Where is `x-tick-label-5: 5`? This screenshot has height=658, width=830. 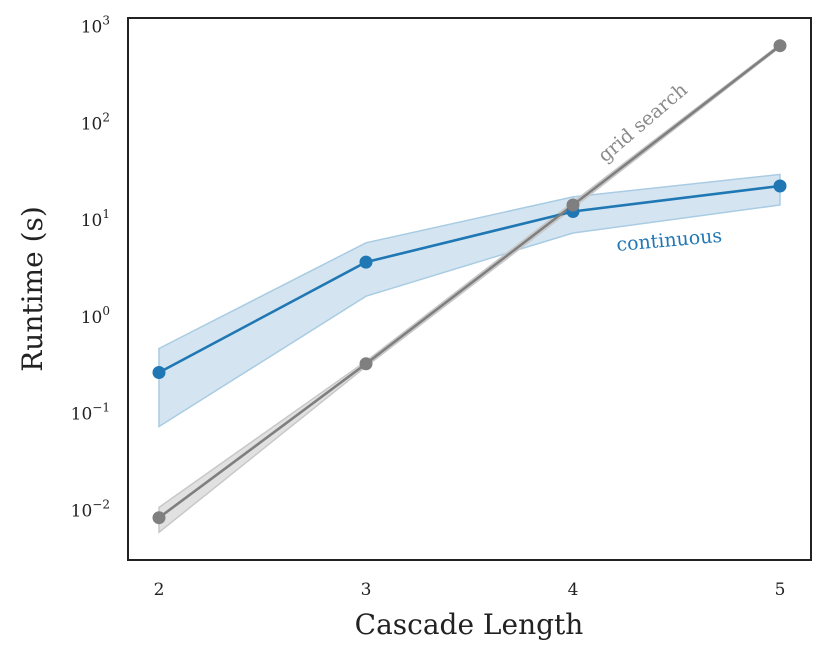
x-tick-label-5: 5 is located at coordinates (780, 590).